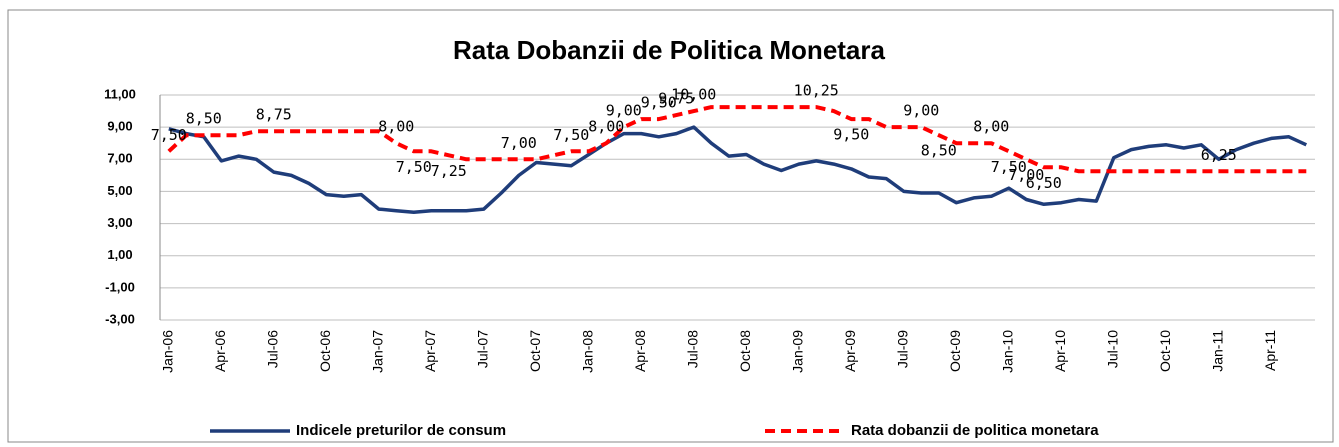 This screenshot has width=1339, height=447. Describe the element at coordinates (797, 351) in the screenshot. I see `x-tick-label: Jan-09` at that location.